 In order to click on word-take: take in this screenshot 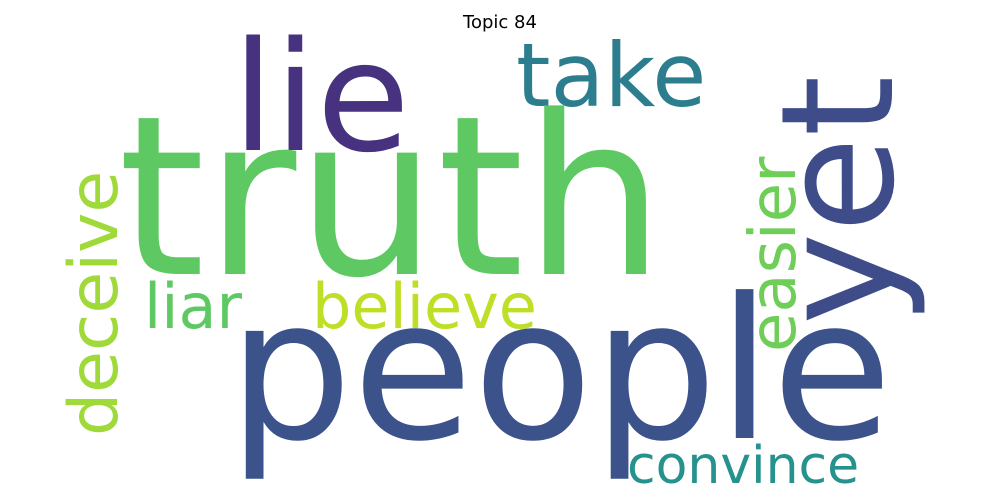, I will do `click(611, 75)`.